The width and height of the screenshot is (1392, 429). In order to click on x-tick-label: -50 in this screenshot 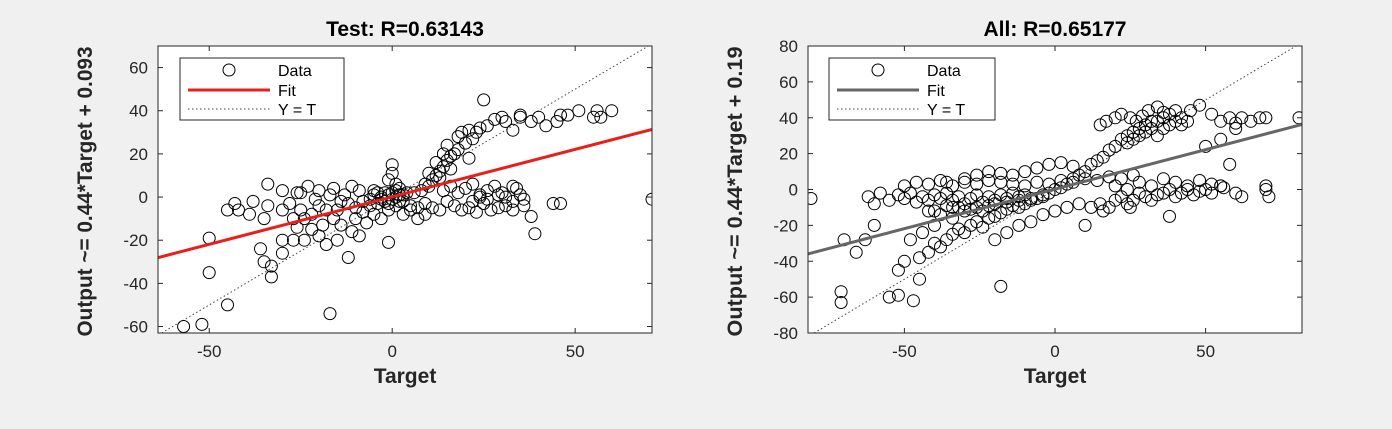, I will do `click(904, 351)`.